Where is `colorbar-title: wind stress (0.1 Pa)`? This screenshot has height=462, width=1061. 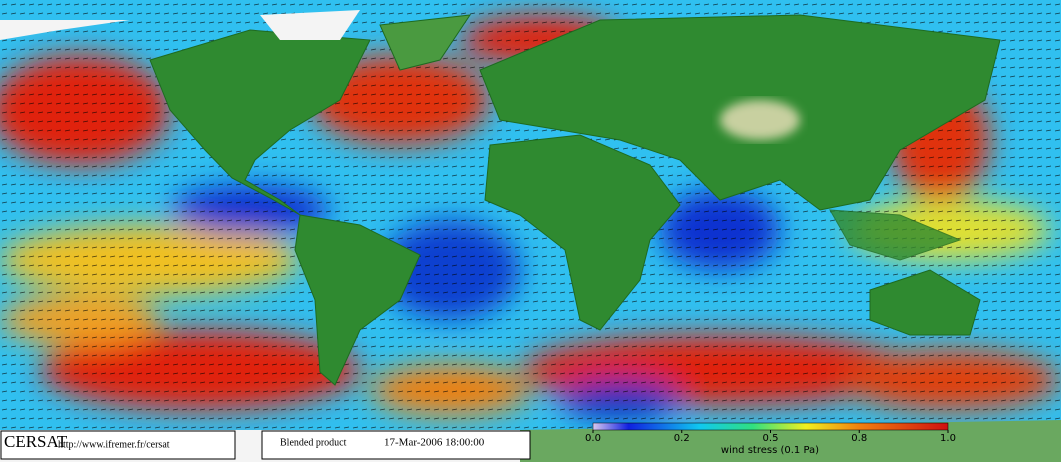 colorbar-title: wind stress (0.1 Pa) is located at coordinates (770, 450).